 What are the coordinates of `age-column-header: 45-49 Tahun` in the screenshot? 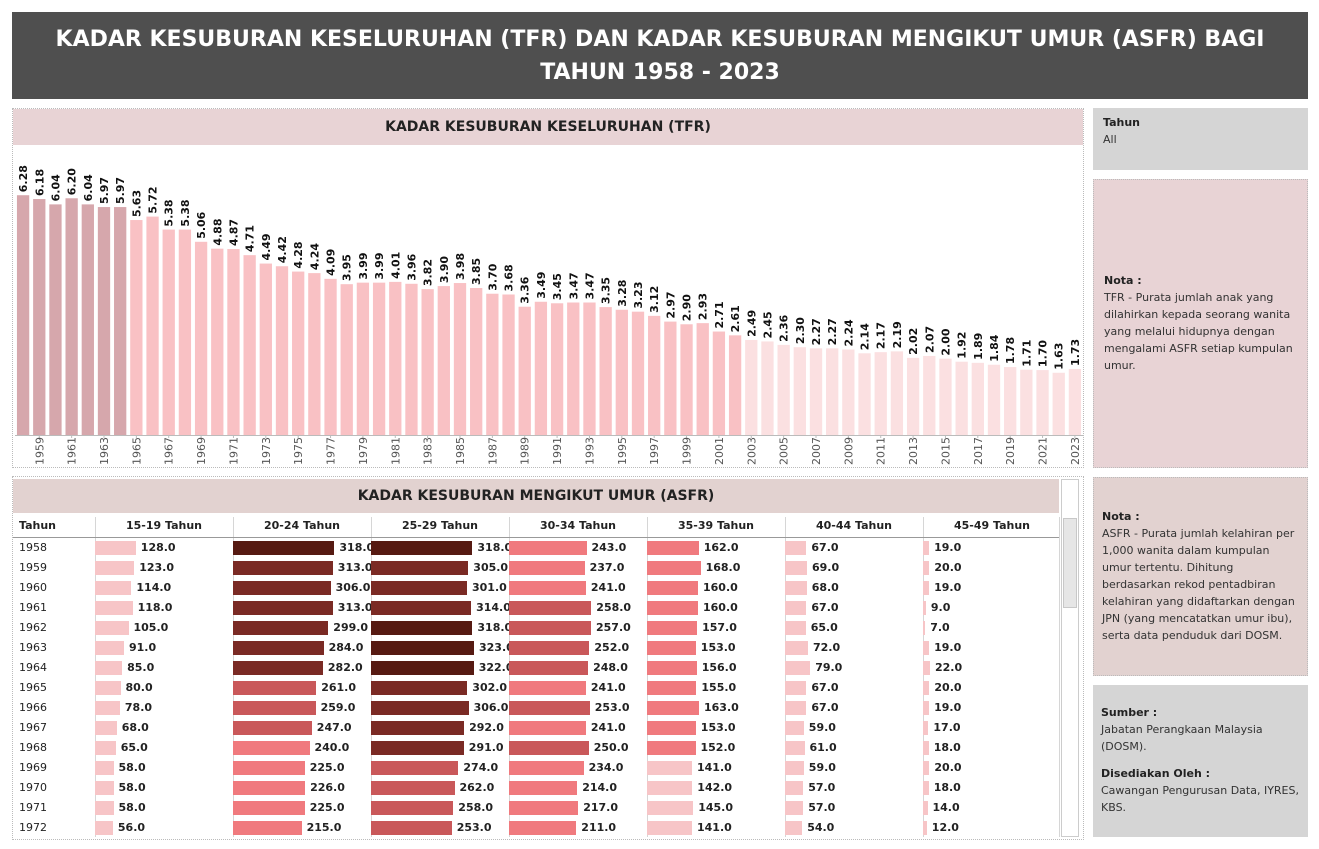 It's located at (991, 525).